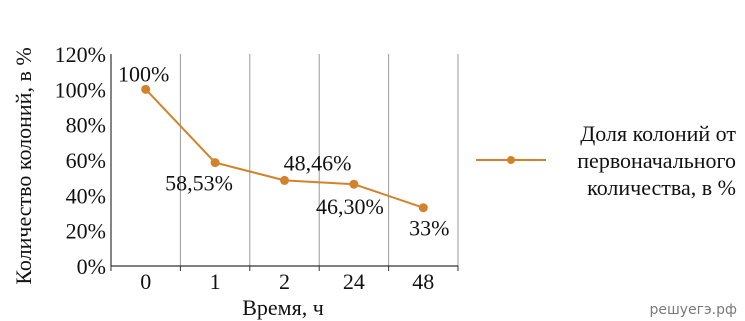  Describe the element at coordinates (661, 187) in the screenshot. I see `legend-label-line-3: количества, в %` at that location.